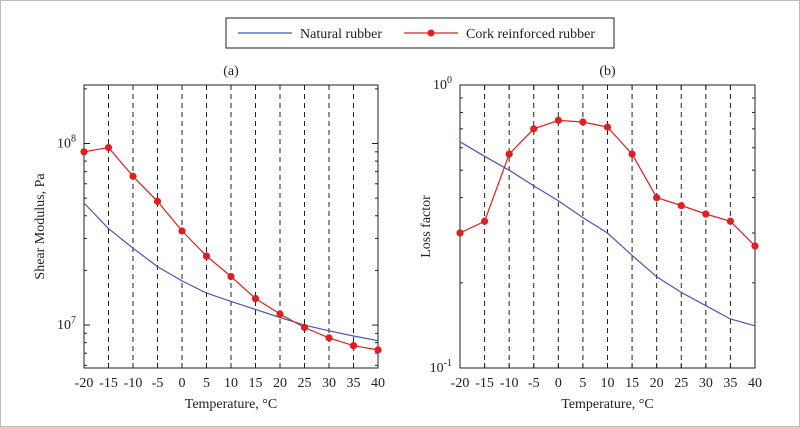  What do you see at coordinates (431, 33) in the screenshot?
I see `legend-cork-rubber-marker` at bounding box center [431, 33].